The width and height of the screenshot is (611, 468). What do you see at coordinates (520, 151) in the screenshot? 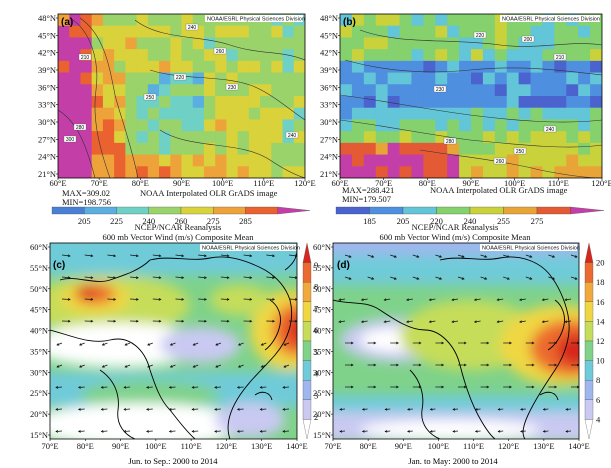
I see `contour-label-bg` at bounding box center [520, 151].